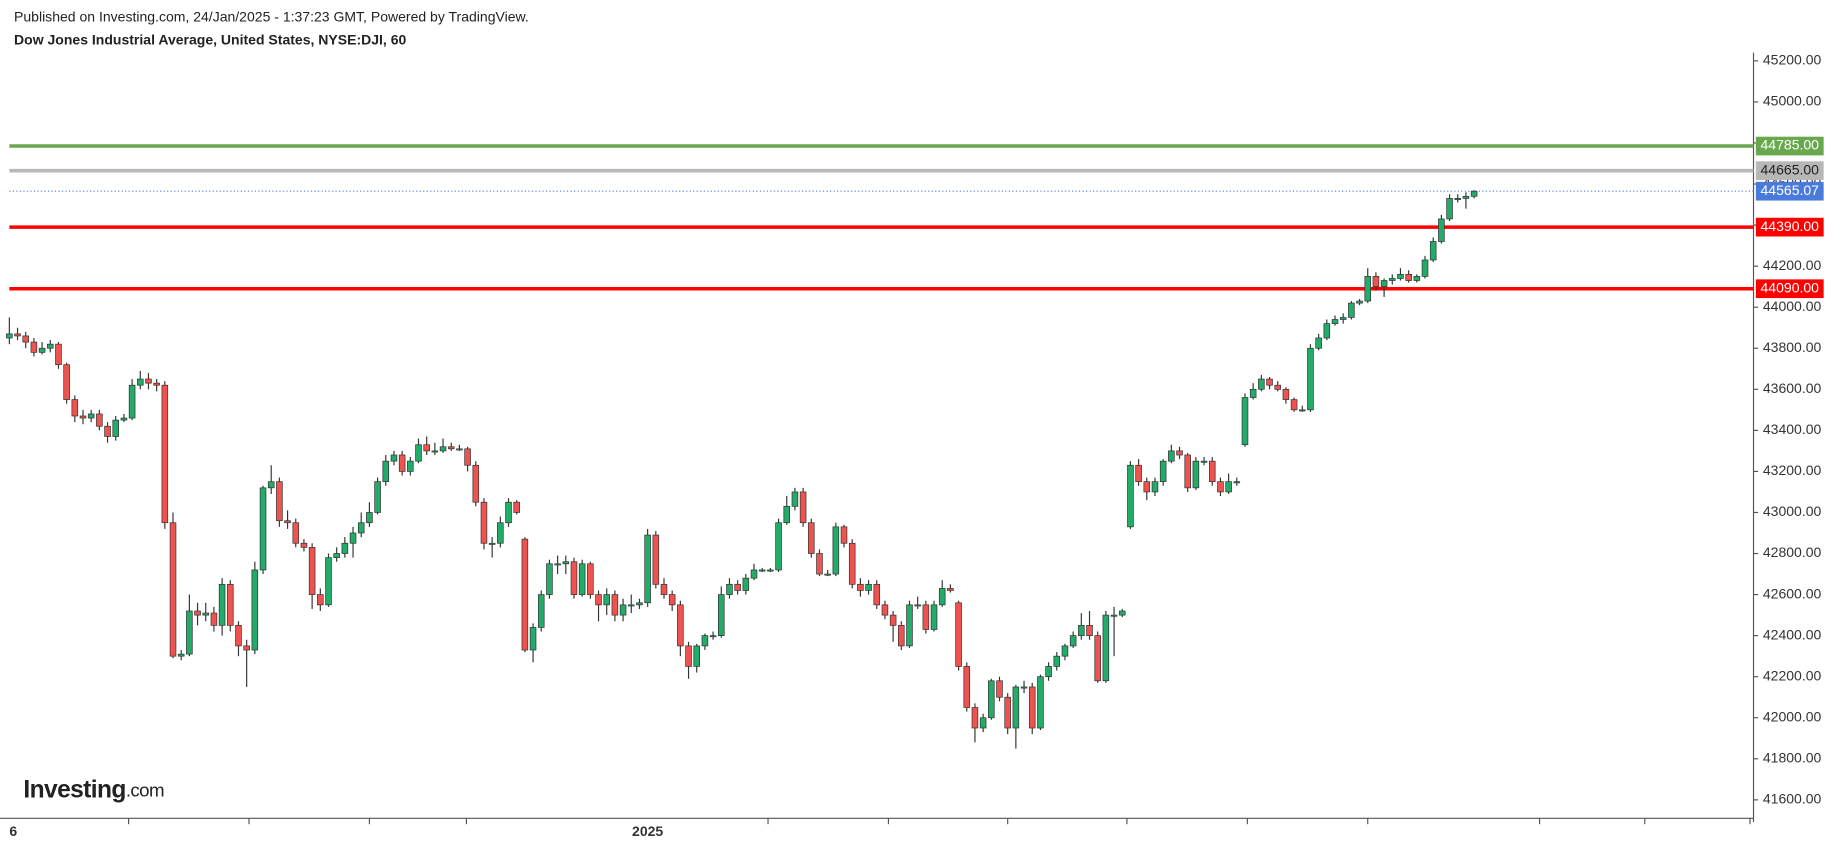 This screenshot has height=847, width=1833. Describe the element at coordinates (1792, 675) in the screenshot. I see `y-tick-label: 42200.00` at that location.